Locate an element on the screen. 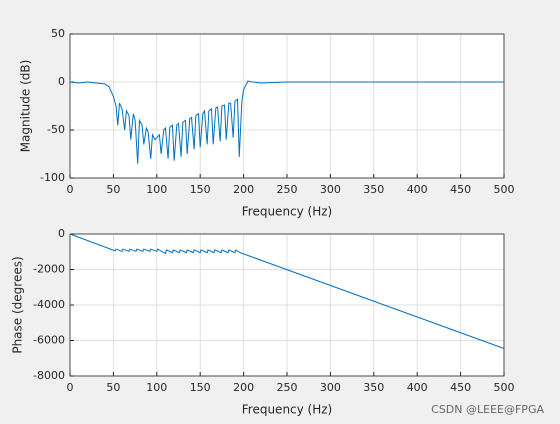  y-axis-label: Phase (degrees) is located at coordinates (18, 304).